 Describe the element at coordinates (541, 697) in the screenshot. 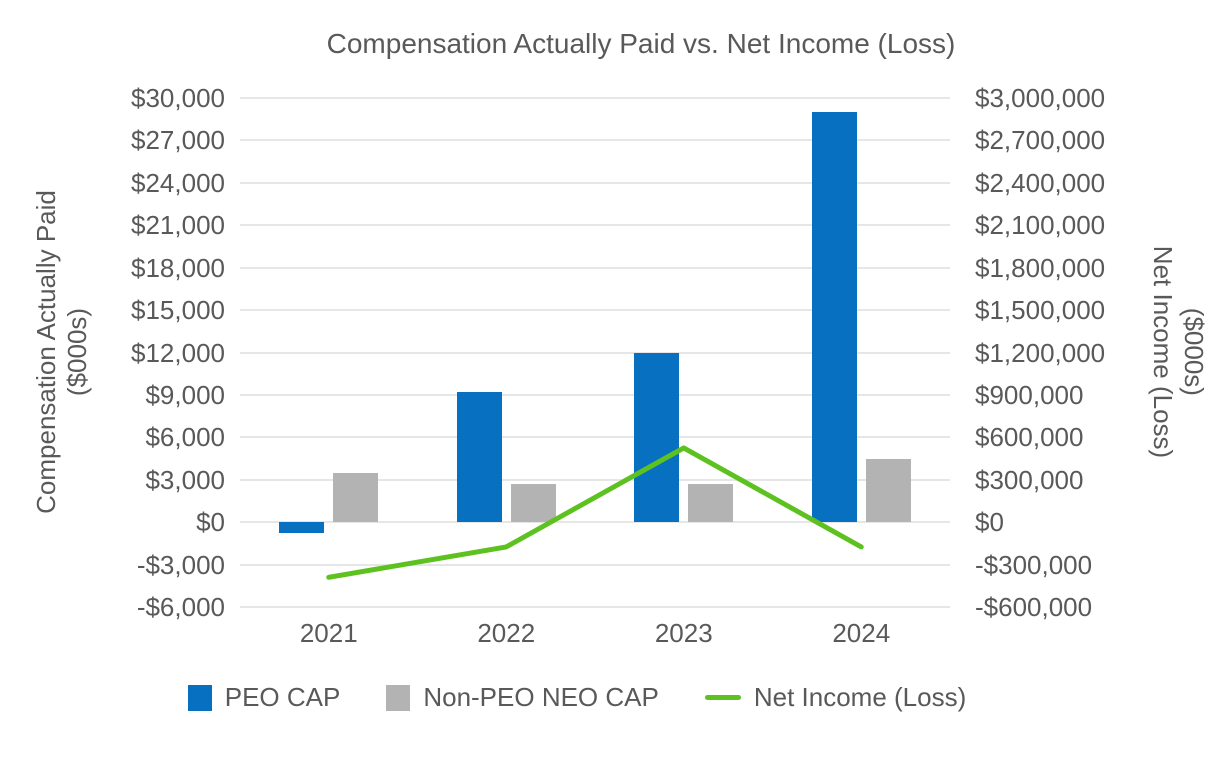

I see `legend-label: Non-PEO NEO CAP` at that location.